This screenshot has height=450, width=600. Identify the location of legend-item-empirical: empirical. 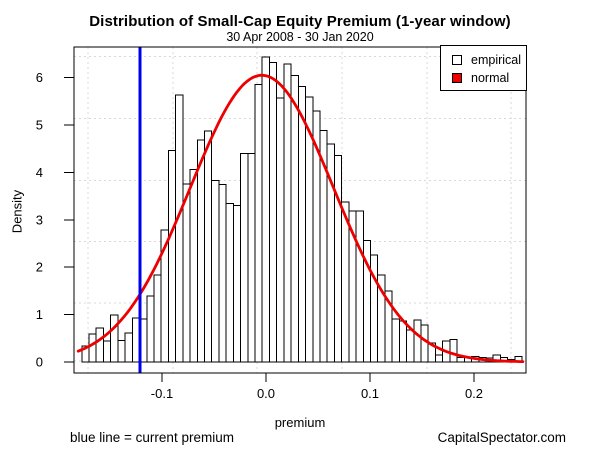
(483, 60).